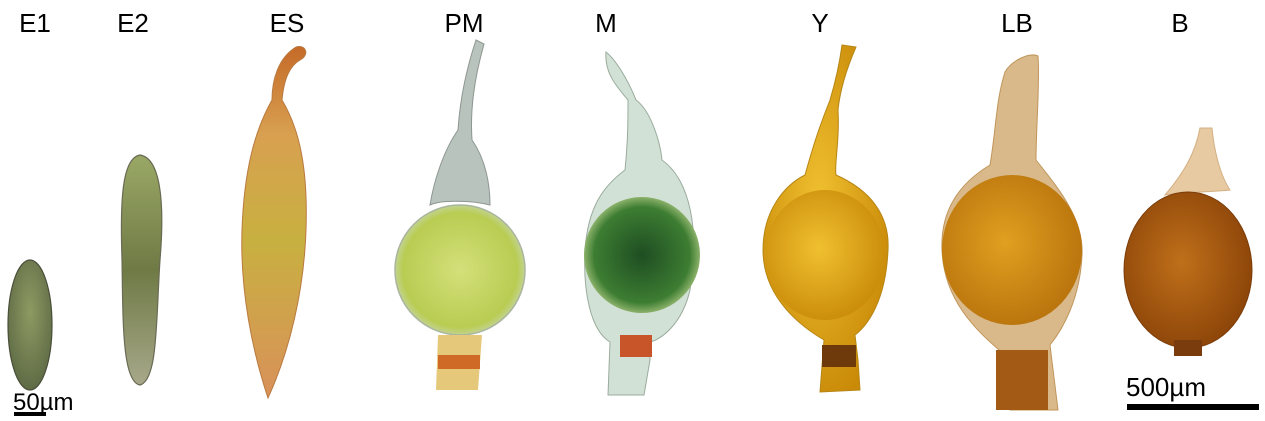  I want to click on scale-bar-500um, so click(1193, 407).